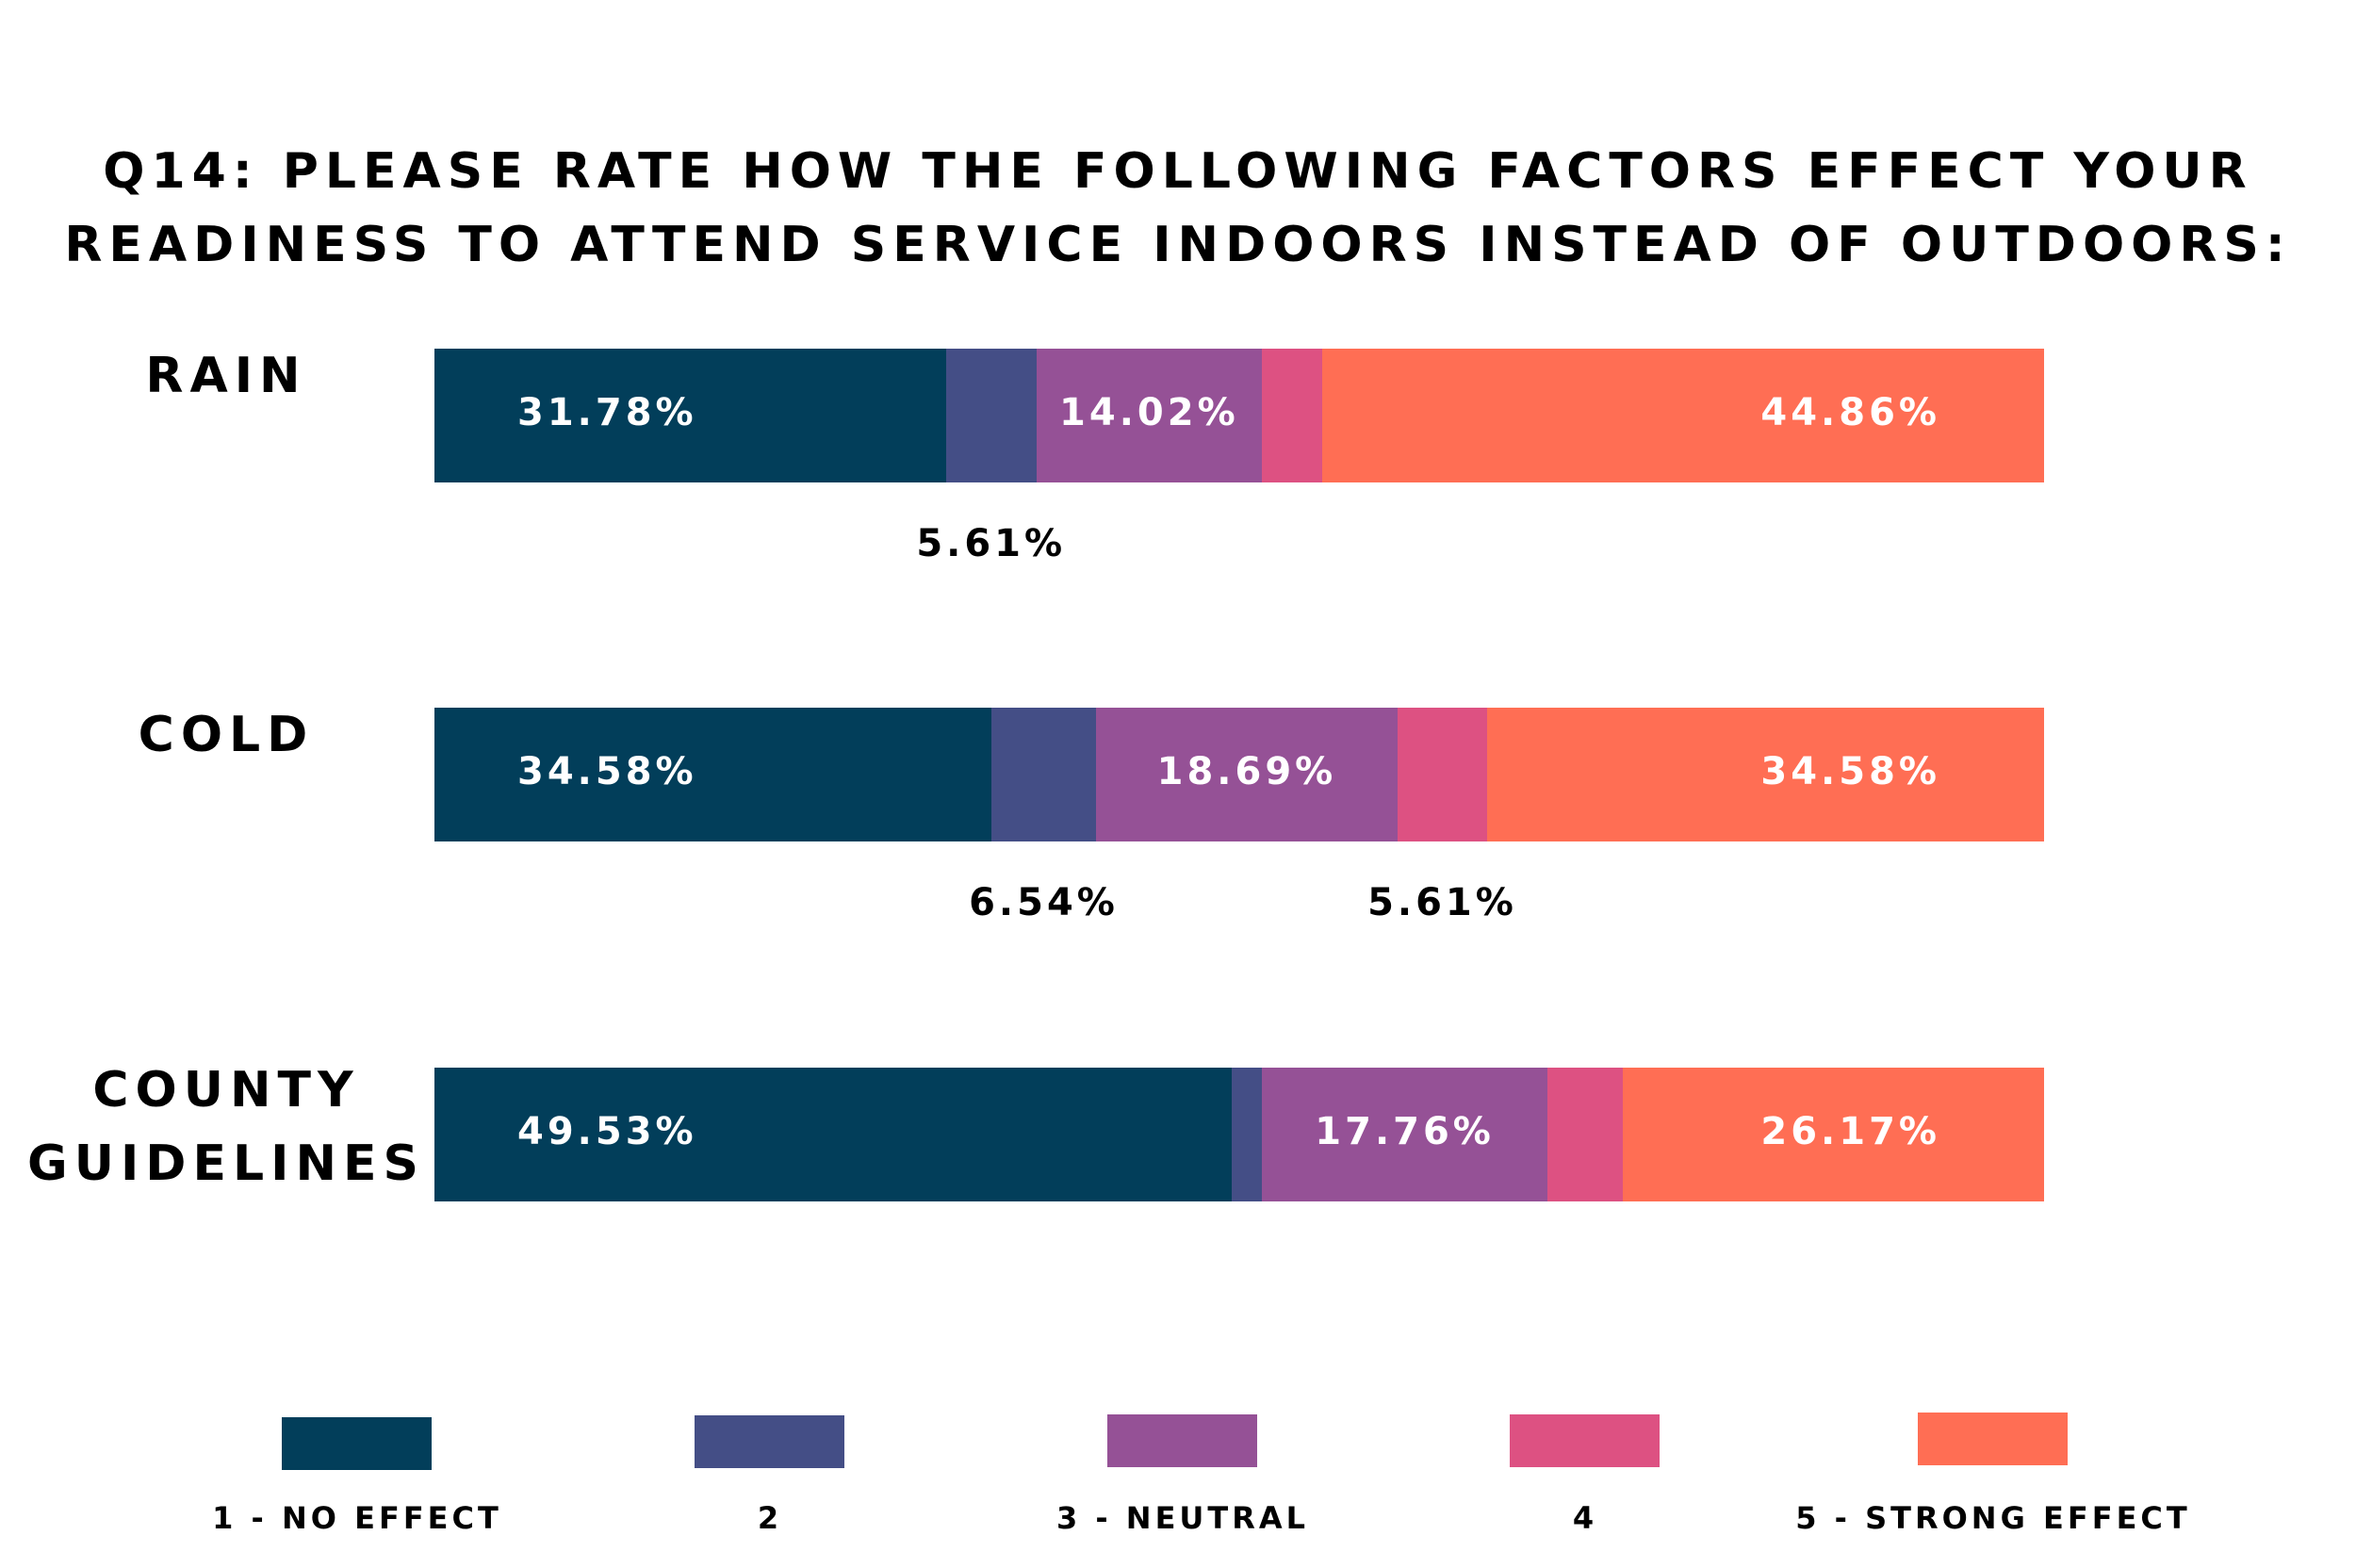 This screenshot has height=1568, width=2356. What do you see at coordinates (1044, 902) in the screenshot?
I see `data-label: 6.54%` at bounding box center [1044, 902].